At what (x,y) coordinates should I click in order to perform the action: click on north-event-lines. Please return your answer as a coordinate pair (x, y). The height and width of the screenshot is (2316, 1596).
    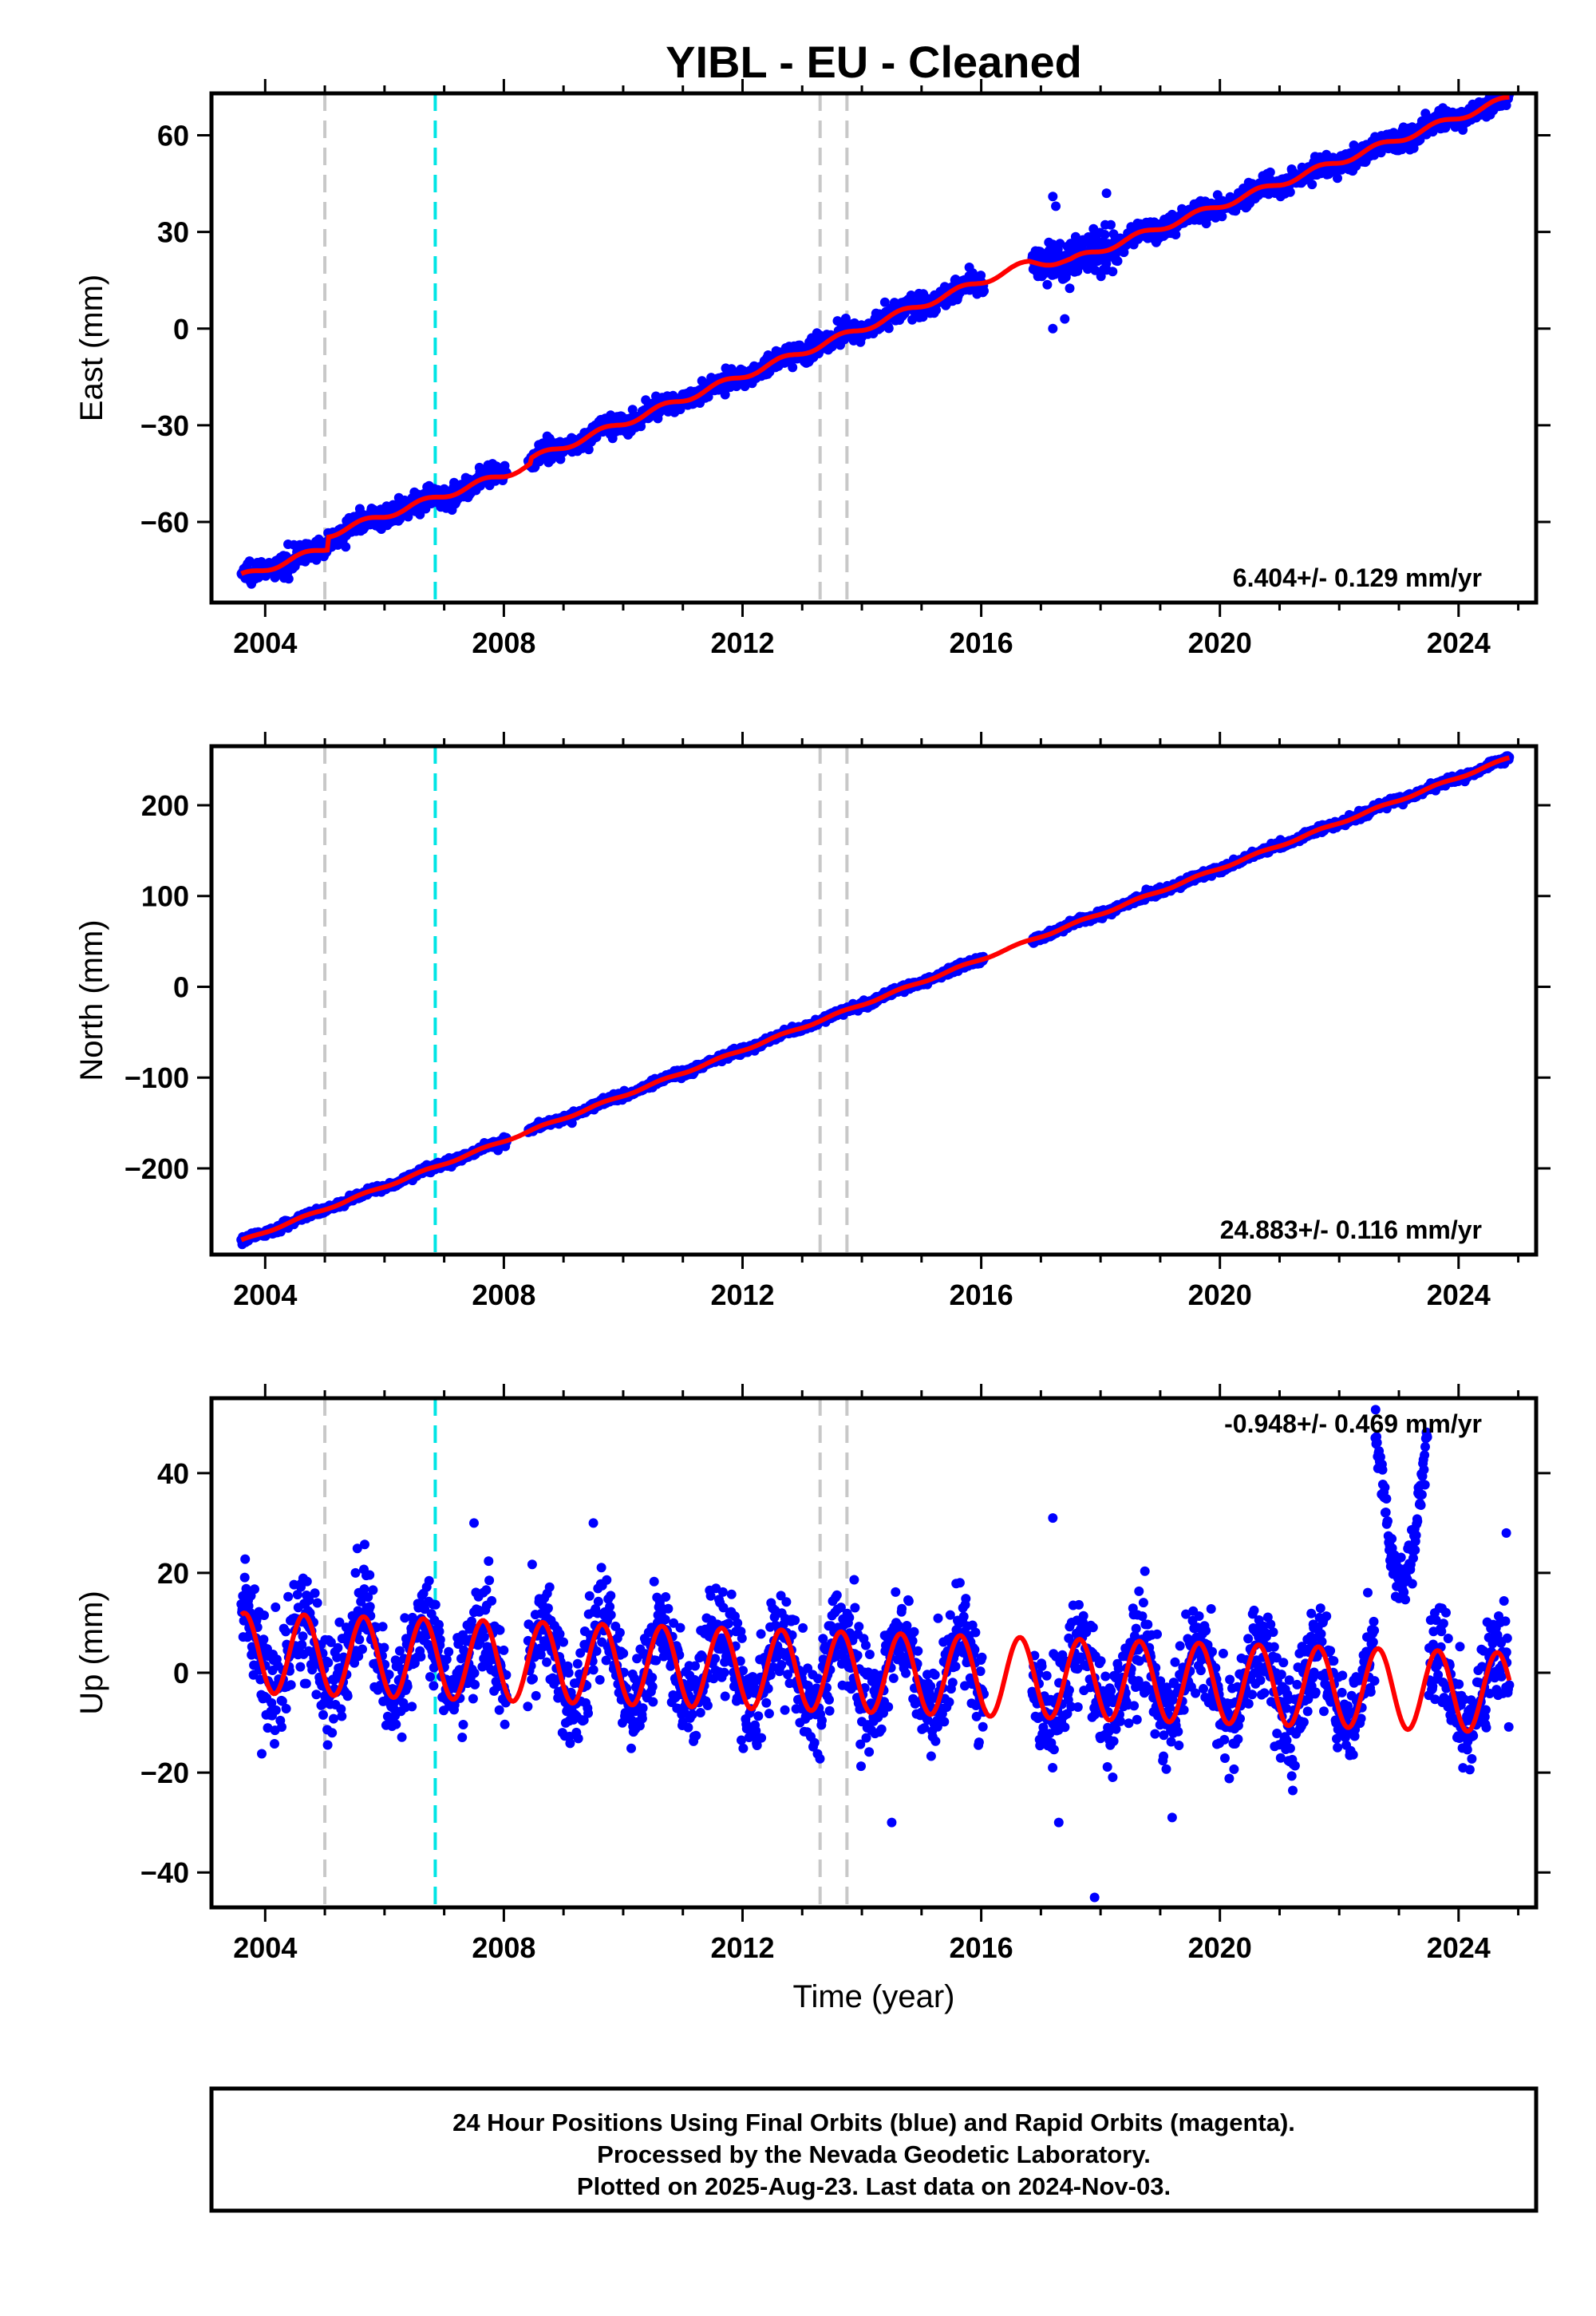
    Looking at the image, I should click on (586, 1001).